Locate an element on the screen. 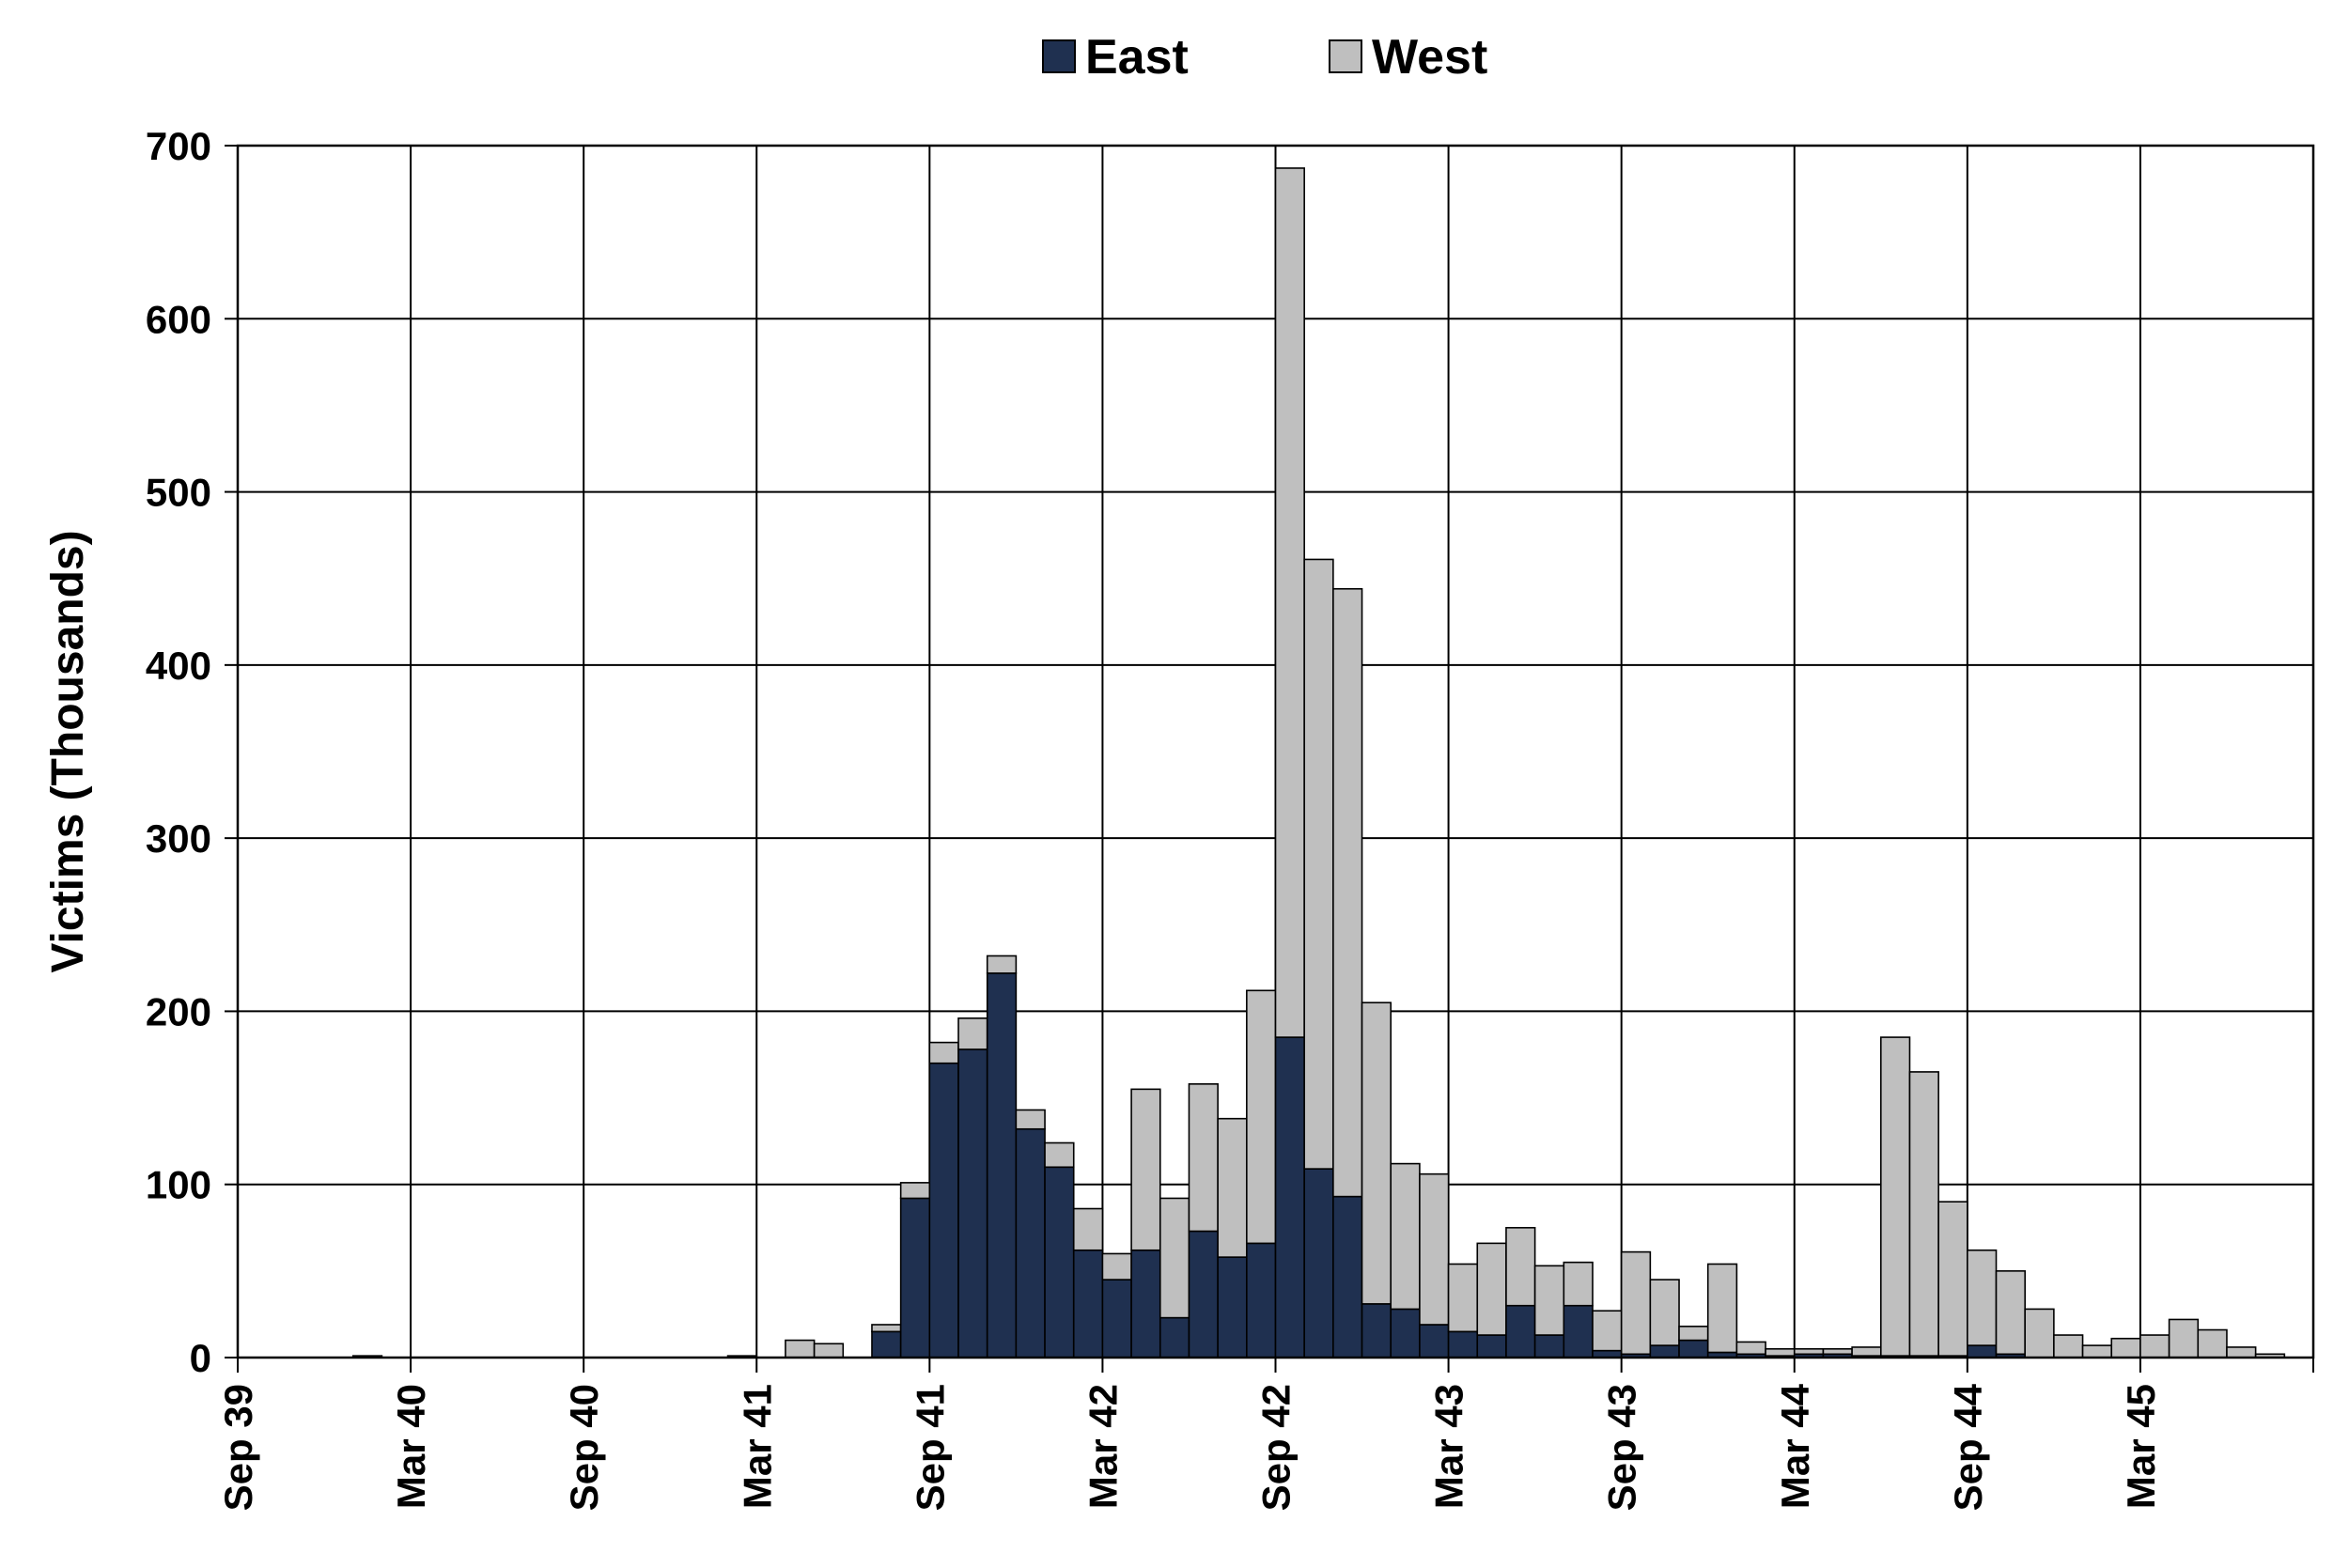 The image size is (2349, 1568). x-tick-label: Mar 41 is located at coordinates (757, 1446).